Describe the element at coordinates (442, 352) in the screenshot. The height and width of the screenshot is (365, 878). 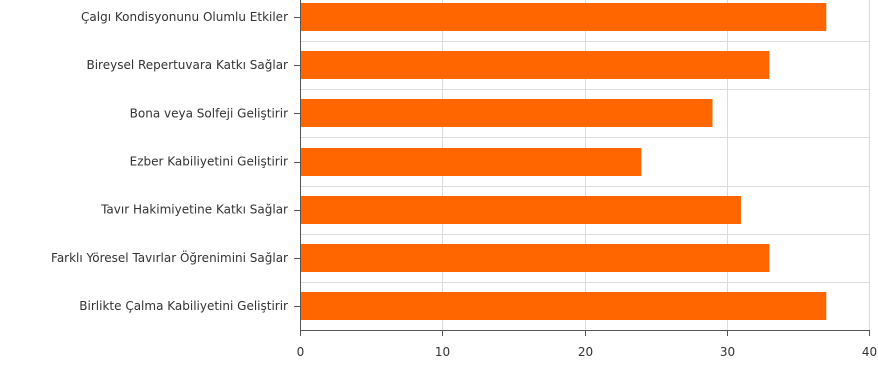
I see `x-tick-label: 10` at that location.